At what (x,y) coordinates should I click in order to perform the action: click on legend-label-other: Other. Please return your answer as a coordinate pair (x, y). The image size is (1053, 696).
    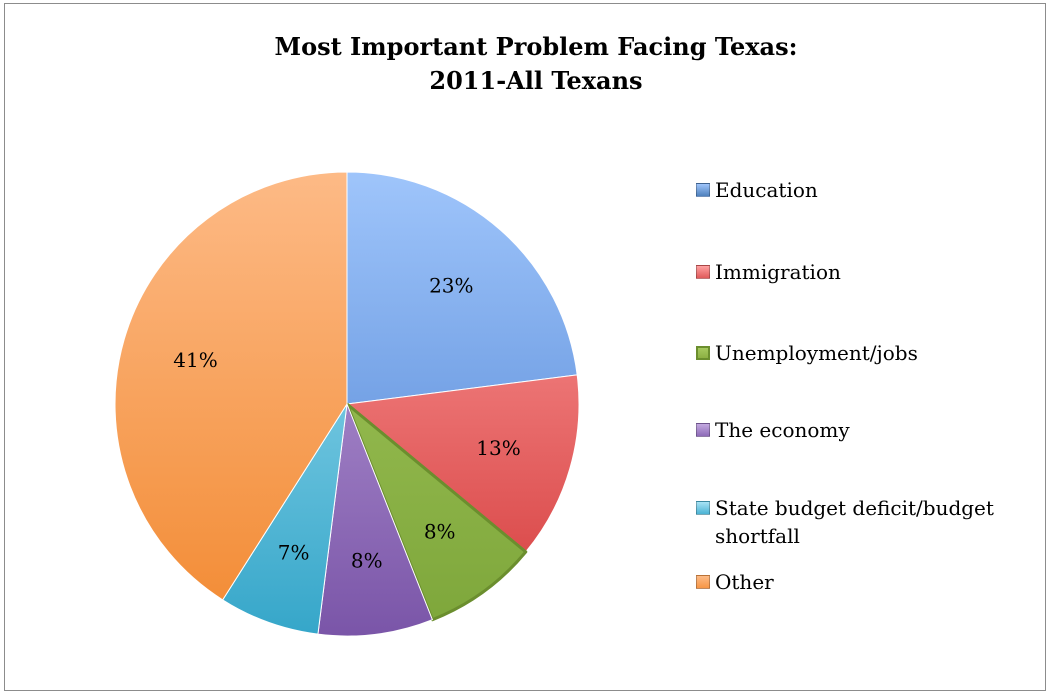
    Looking at the image, I should click on (744, 582).